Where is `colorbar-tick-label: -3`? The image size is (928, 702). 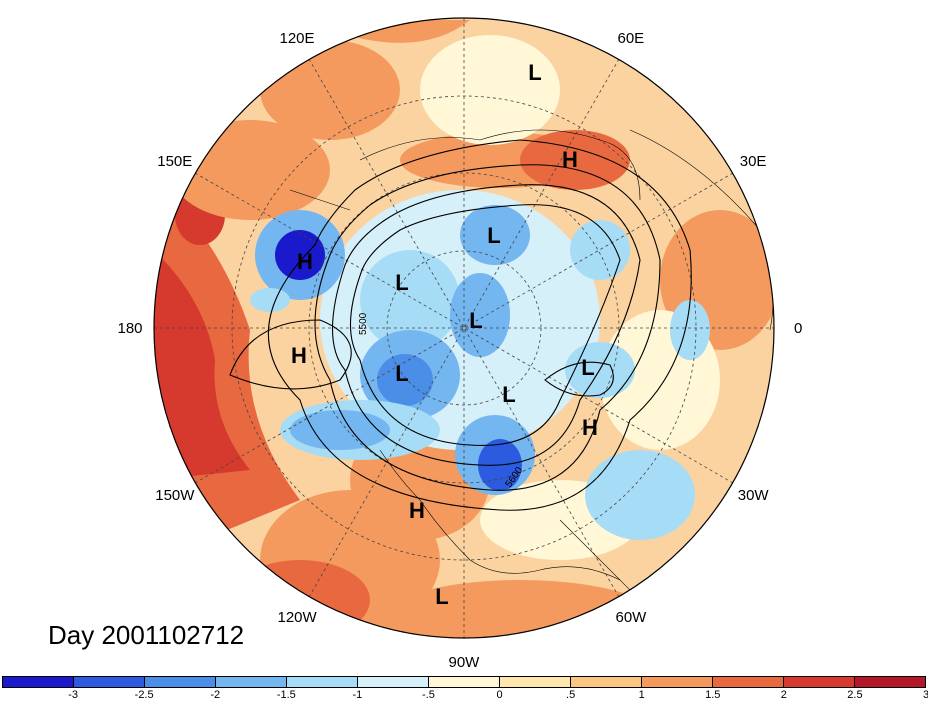
colorbar-tick-label: -3 is located at coordinates (73, 695).